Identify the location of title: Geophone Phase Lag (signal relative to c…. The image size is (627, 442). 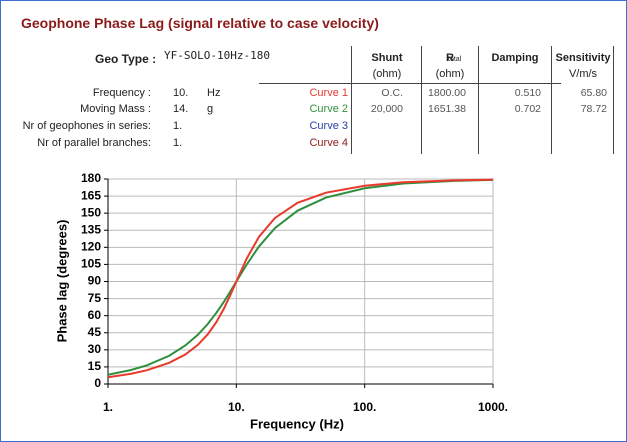
(200, 23).